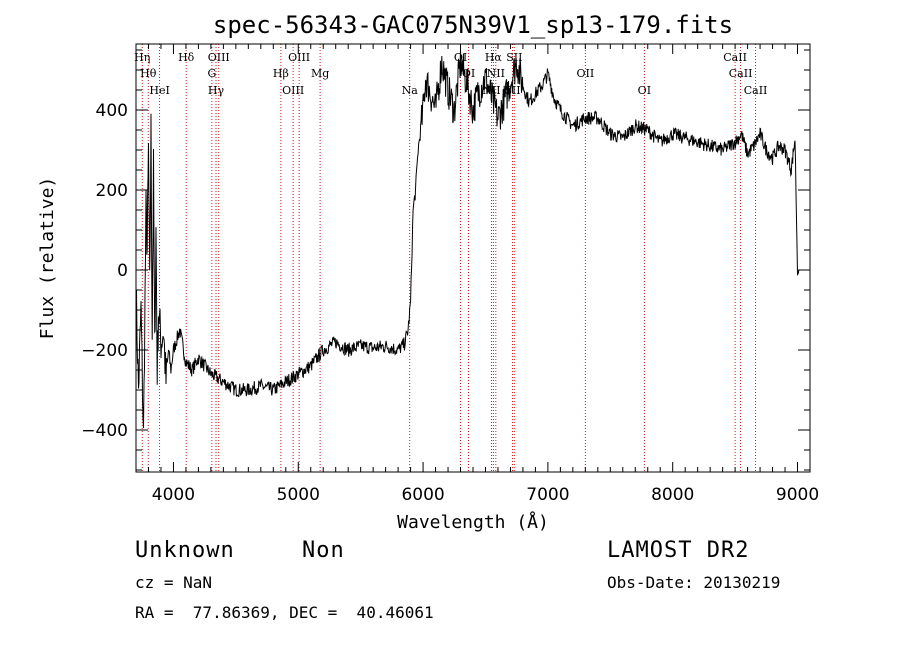  Describe the element at coordinates (142, 57) in the screenshot. I see `line-marker-label: Hη` at that location.